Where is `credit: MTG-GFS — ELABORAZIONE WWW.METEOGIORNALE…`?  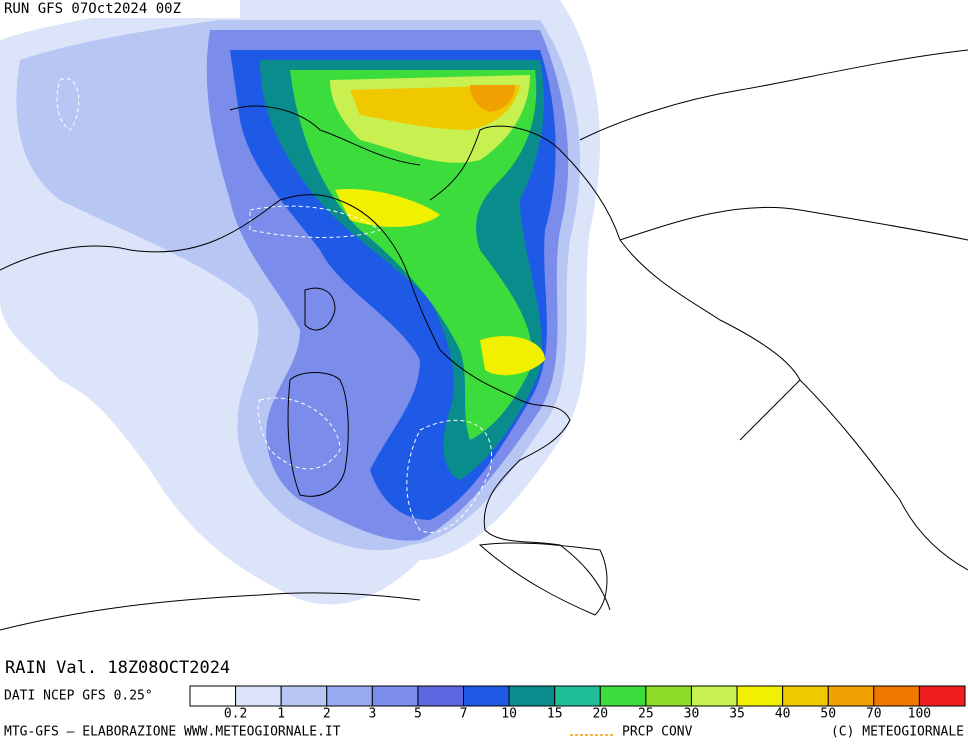 credit: MTG-GFS — ELABORAZIONE WWW.METEOGIORNALE… is located at coordinates (172, 732).